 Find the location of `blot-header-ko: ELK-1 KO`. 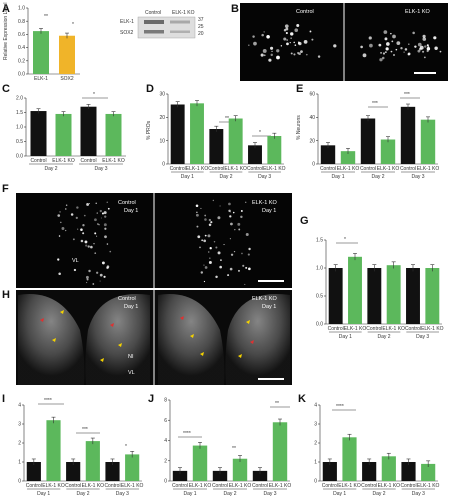

blot-header-ko: ELK-1 KO is located at coordinates (183, 13).